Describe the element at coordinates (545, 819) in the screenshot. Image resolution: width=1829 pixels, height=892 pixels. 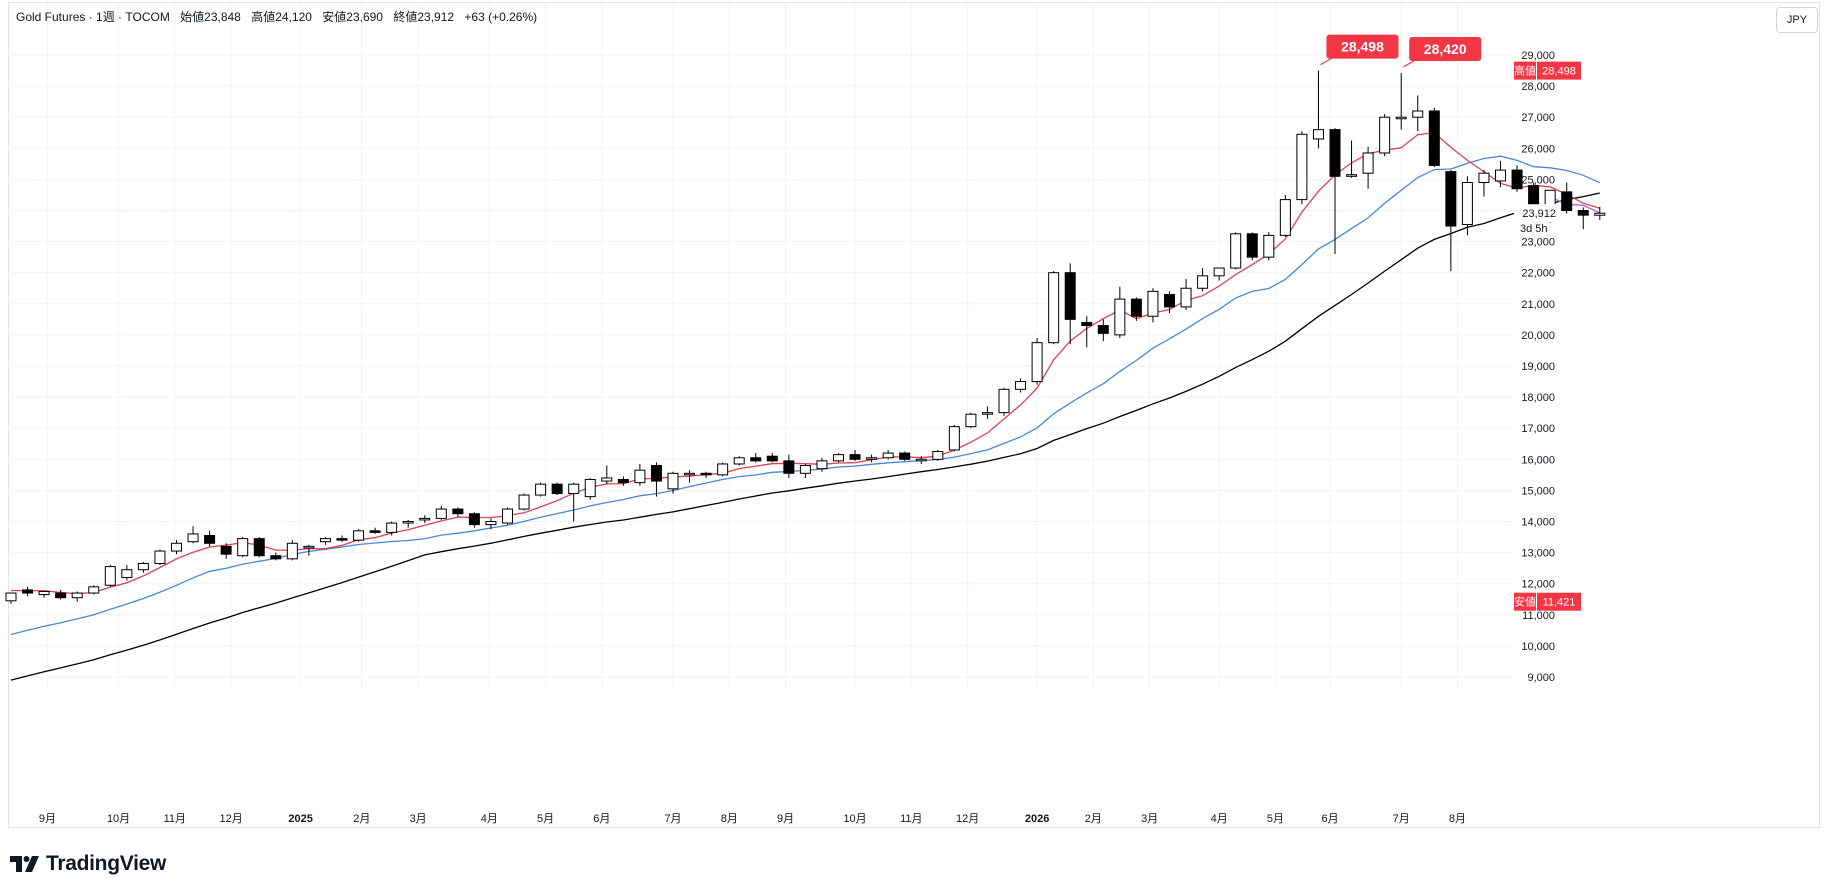
I see `x-tick-label: 5月` at that location.